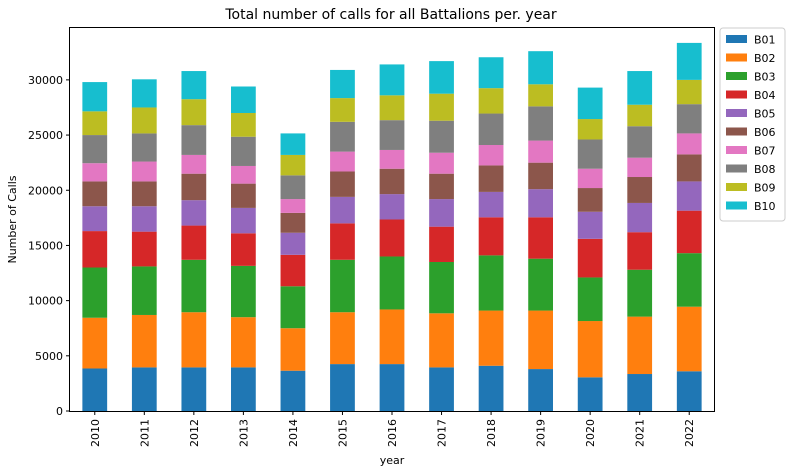 The height and width of the screenshot is (473, 793). I want to click on bar-segment-b08-2022, so click(689, 119).